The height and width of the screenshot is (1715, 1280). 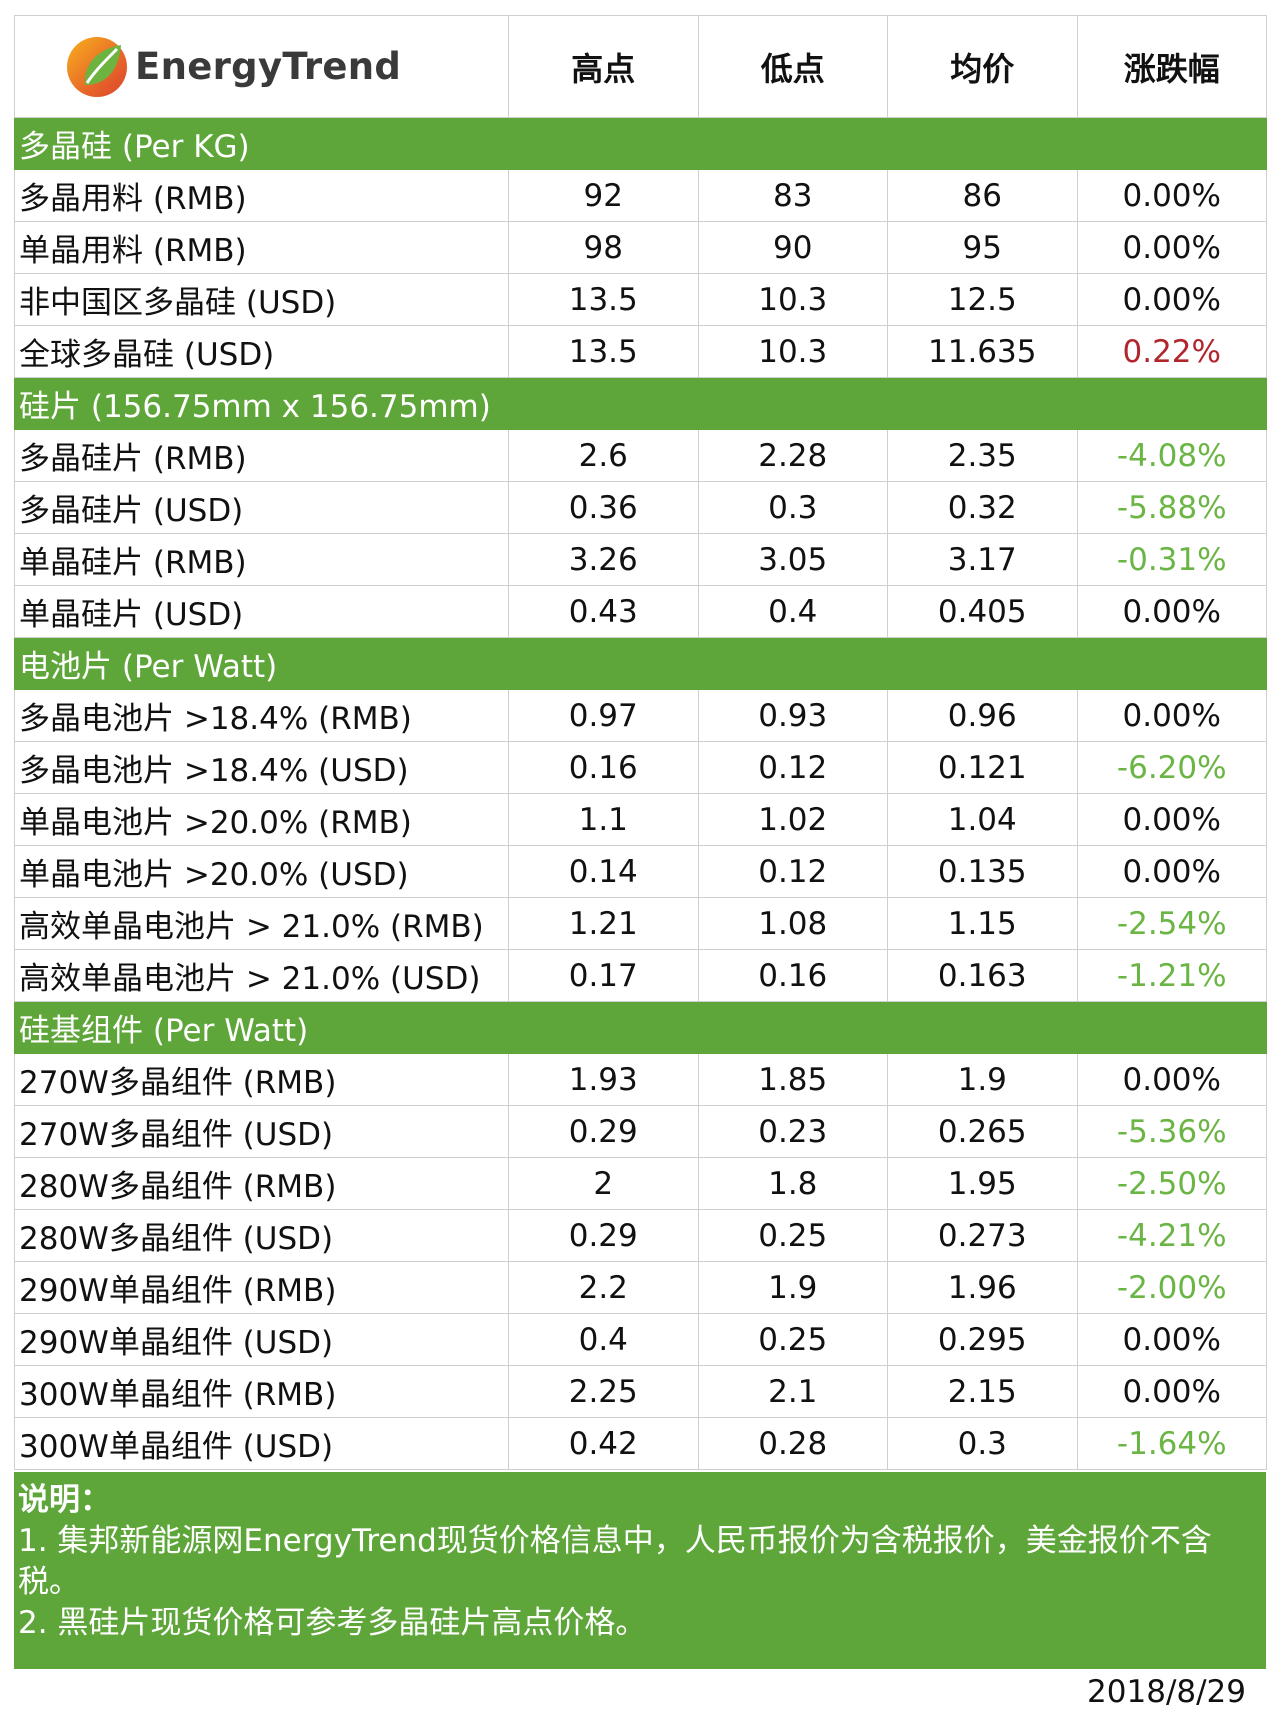 I want to click on change-cell: -2.00%, so click(x=1171, y=1287).